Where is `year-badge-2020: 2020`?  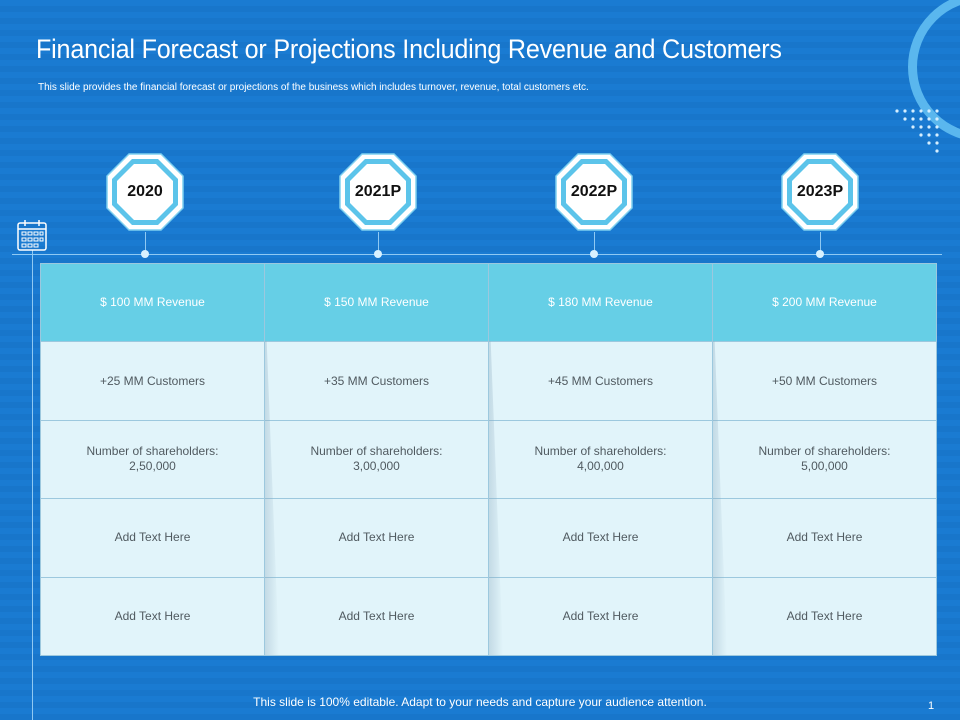
year-badge-2020: 2020 is located at coordinates (145, 192).